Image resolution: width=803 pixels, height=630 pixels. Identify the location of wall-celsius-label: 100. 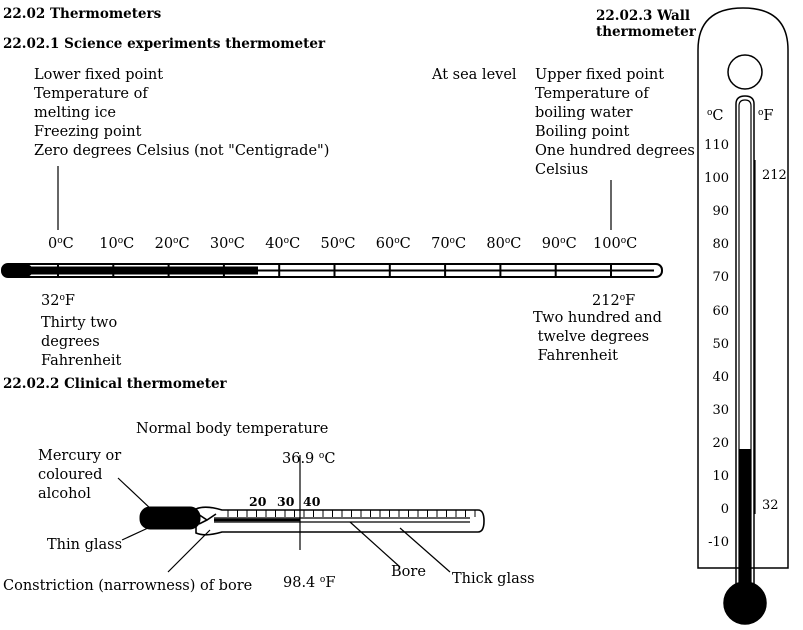
(716, 179).